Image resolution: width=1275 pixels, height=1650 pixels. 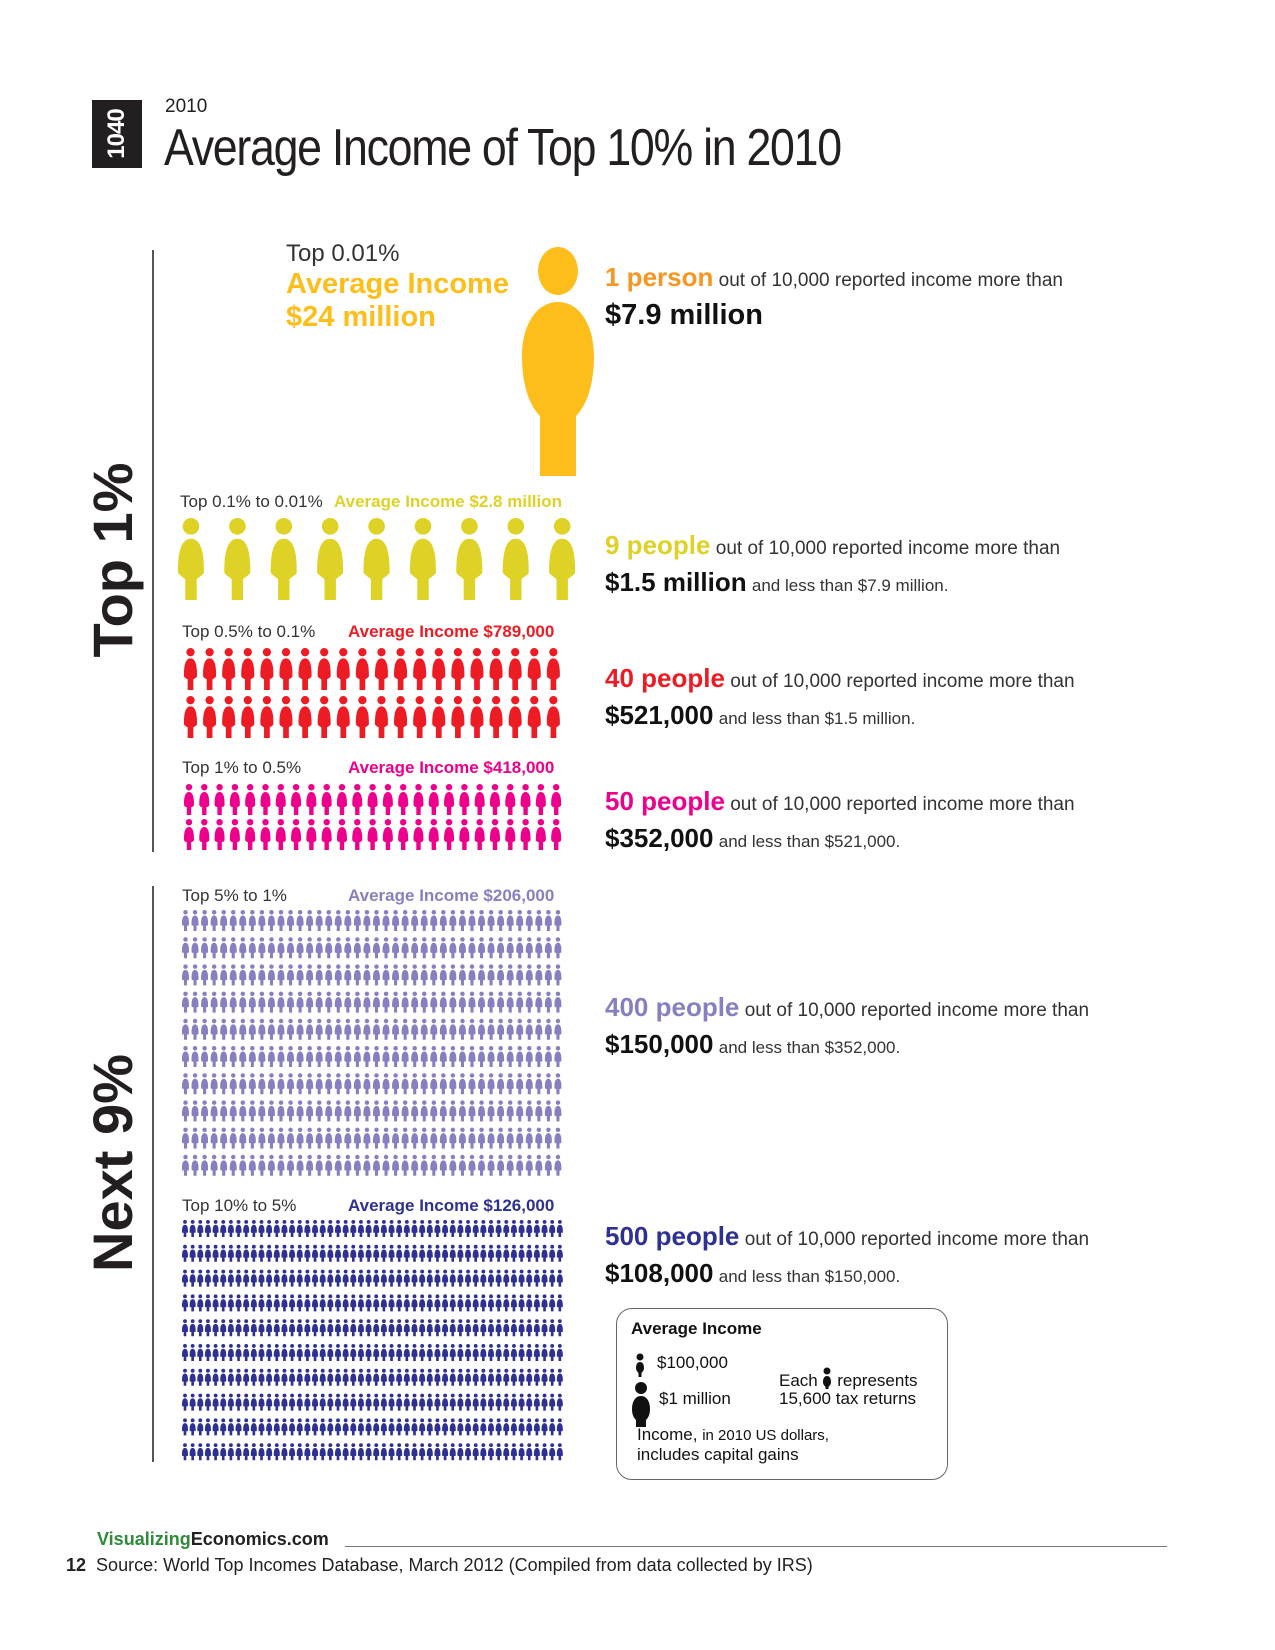 What do you see at coordinates (503, 148) in the screenshot?
I see `page-title: Average Income of Top 10% in 2010` at bounding box center [503, 148].